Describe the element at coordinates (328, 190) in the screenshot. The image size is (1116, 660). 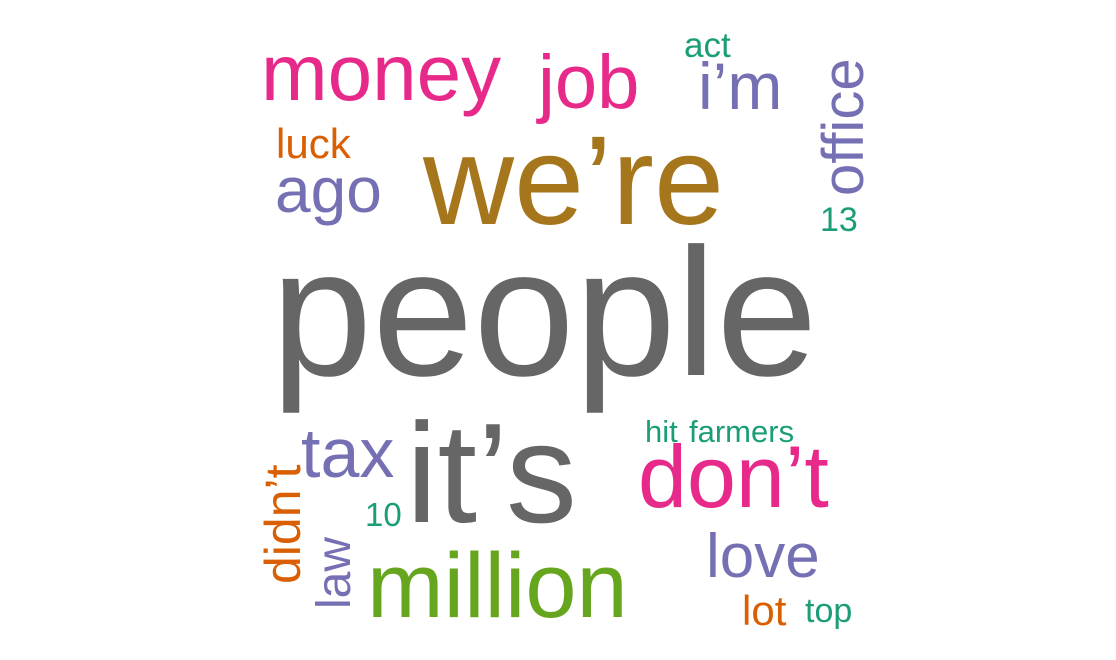
I see `word-ago: ago` at that location.